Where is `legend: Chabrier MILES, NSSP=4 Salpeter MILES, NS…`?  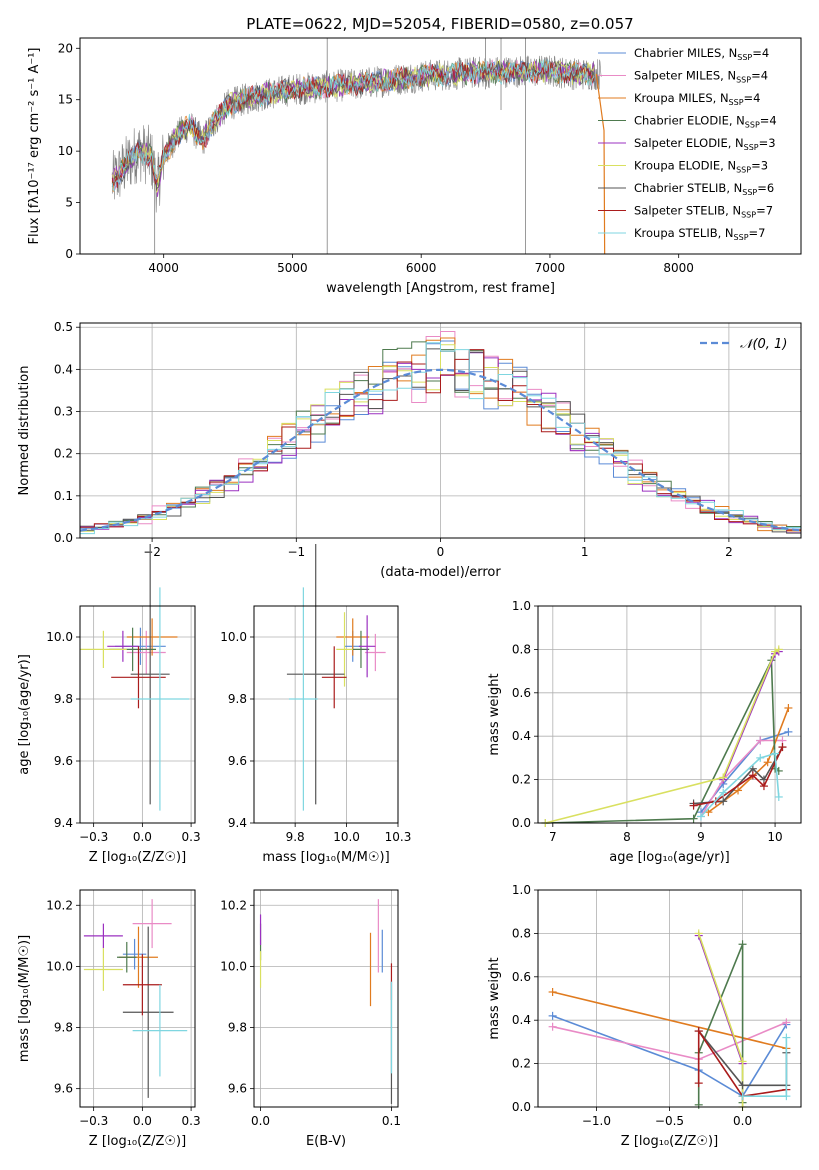 legend: Chabrier MILES, NSSP=4 Salpeter MILES, NS… is located at coordinates (687, 144).